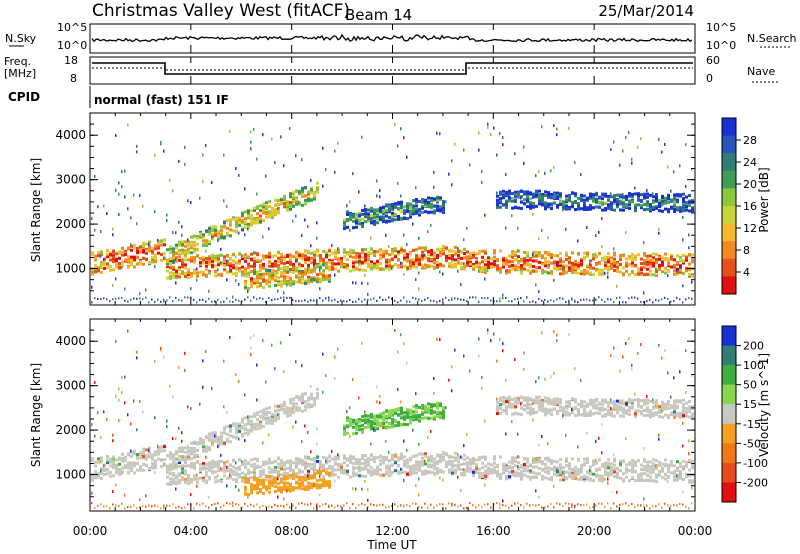  What do you see at coordinates (71, 60) in the screenshot?
I see `freq-tick-high: 18` at bounding box center [71, 60].